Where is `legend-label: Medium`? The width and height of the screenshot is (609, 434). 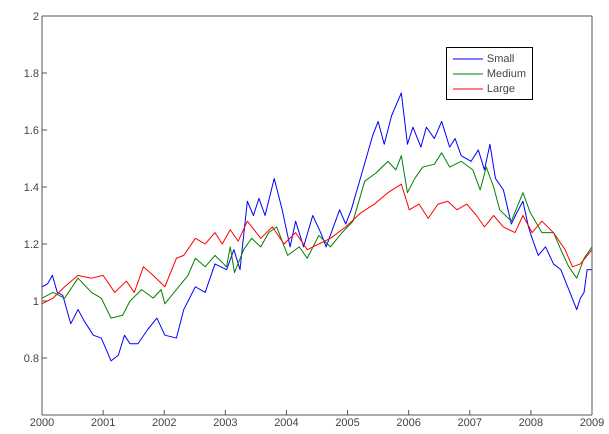
legend-label: Medium is located at coordinates (506, 74).